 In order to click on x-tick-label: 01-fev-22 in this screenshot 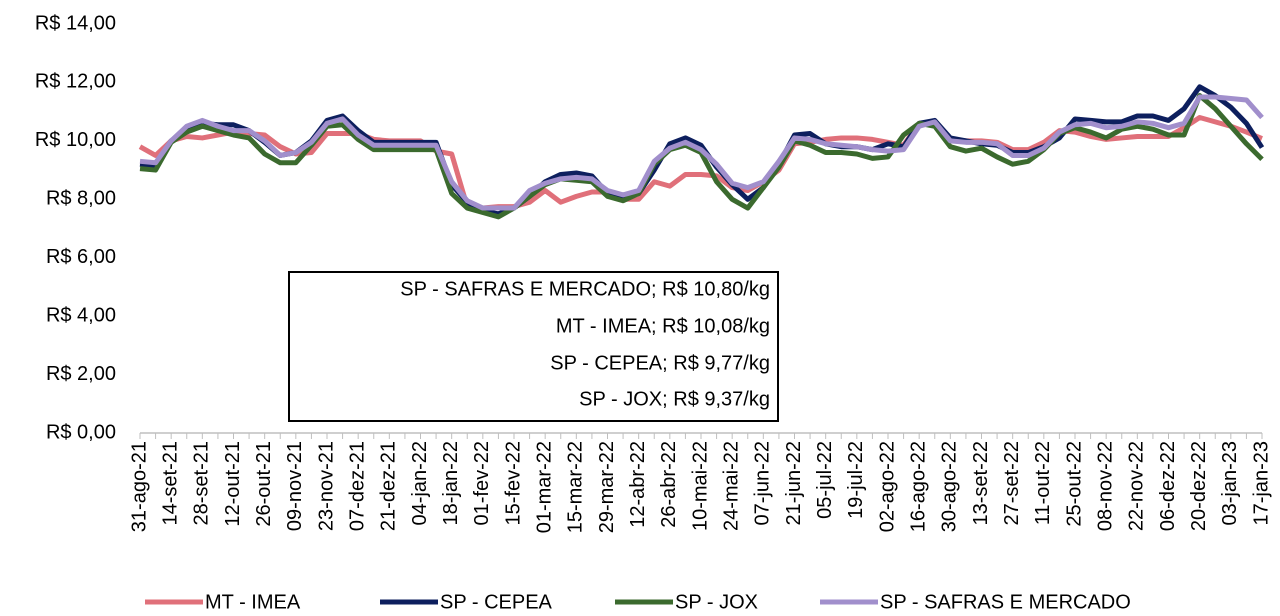, I will do `click(482, 483)`.